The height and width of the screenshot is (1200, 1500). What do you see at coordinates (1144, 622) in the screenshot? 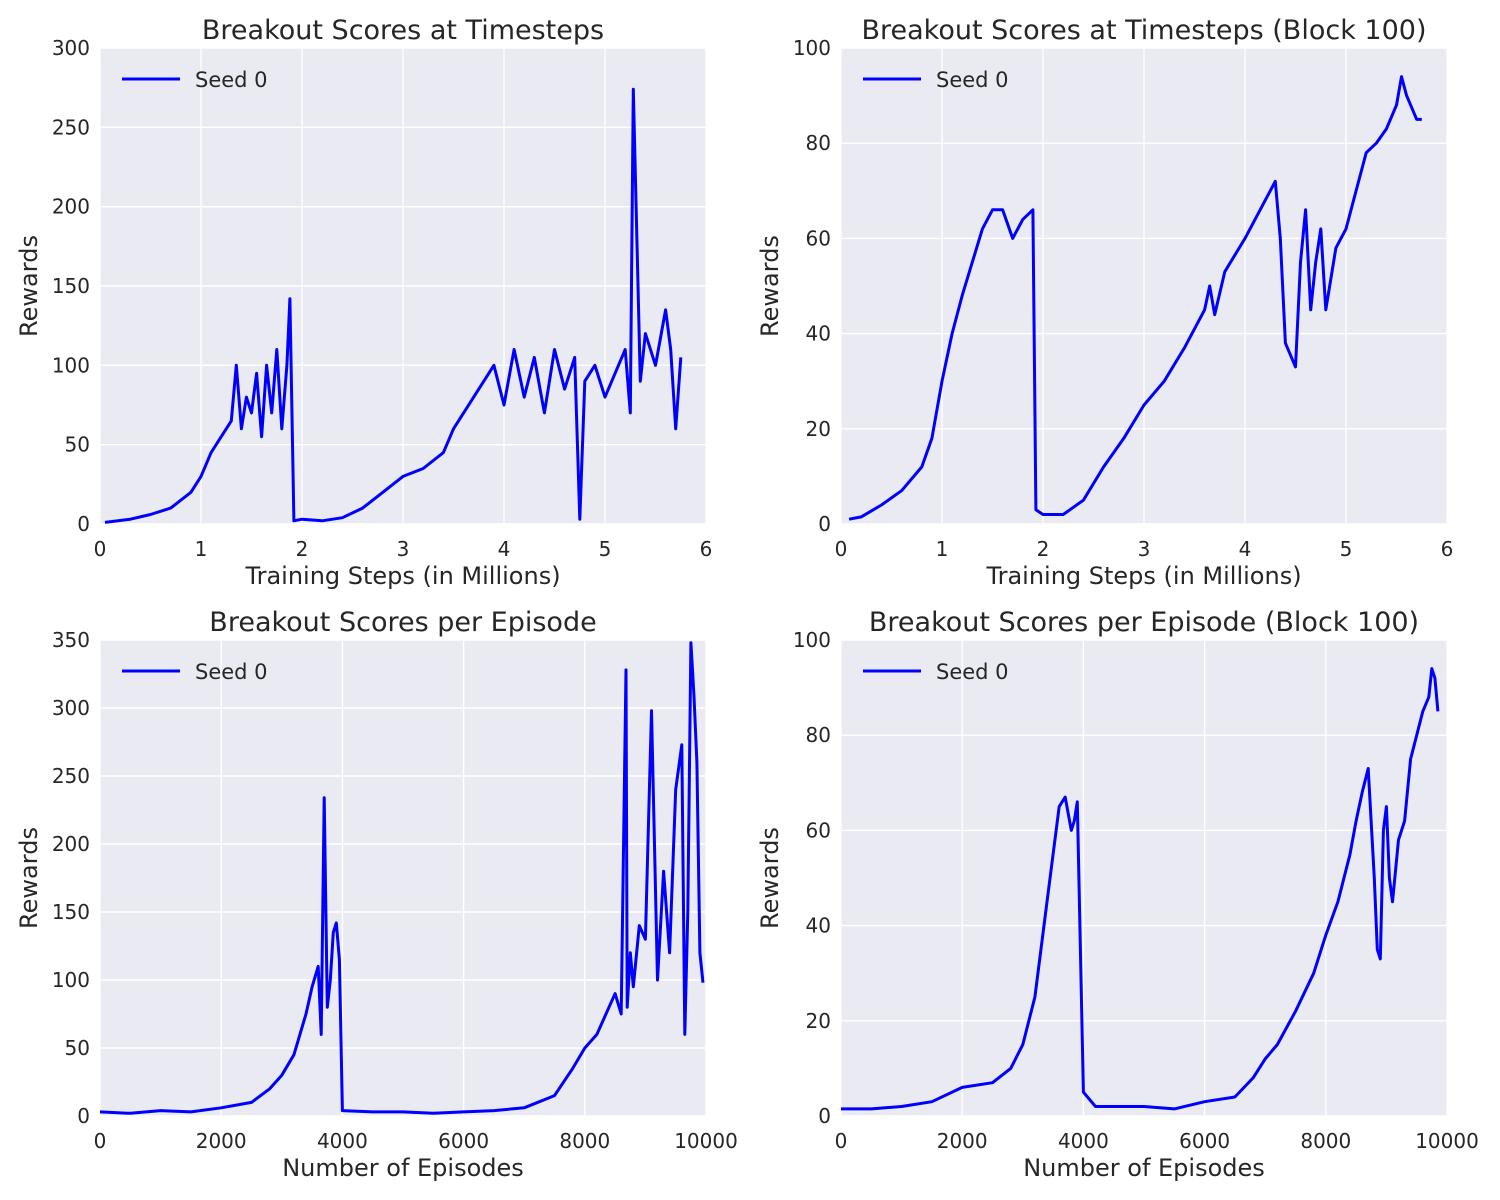
I see `chart-title: Breakout Scores per Episode (Block 100)` at bounding box center [1144, 622].